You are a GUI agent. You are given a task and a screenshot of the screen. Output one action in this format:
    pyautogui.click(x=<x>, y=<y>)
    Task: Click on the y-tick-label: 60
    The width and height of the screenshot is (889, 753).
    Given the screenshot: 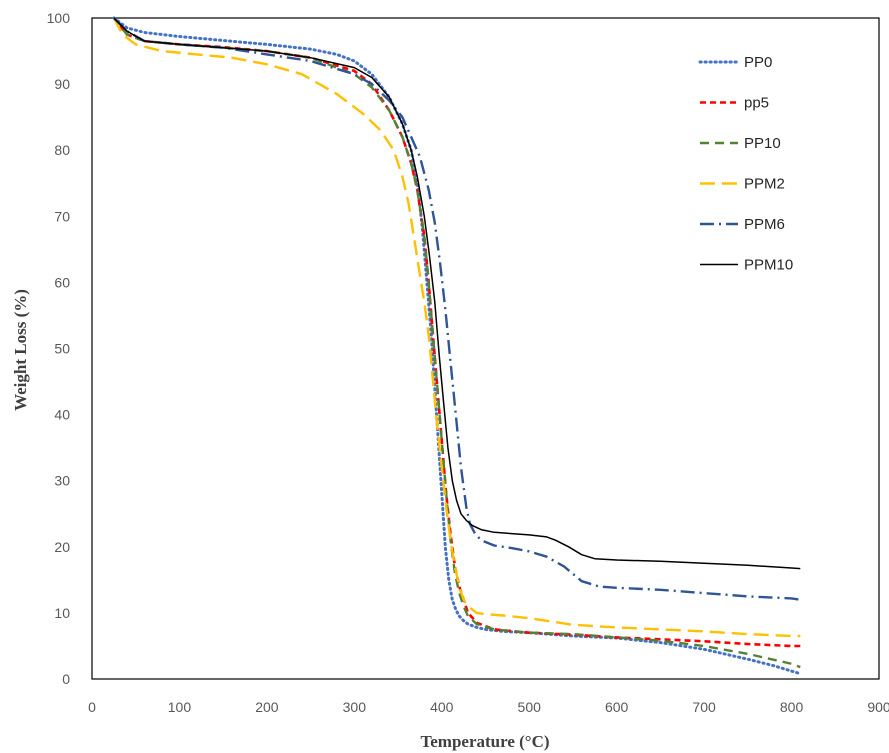 What is the action you would take?
    pyautogui.click(x=62, y=282)
    